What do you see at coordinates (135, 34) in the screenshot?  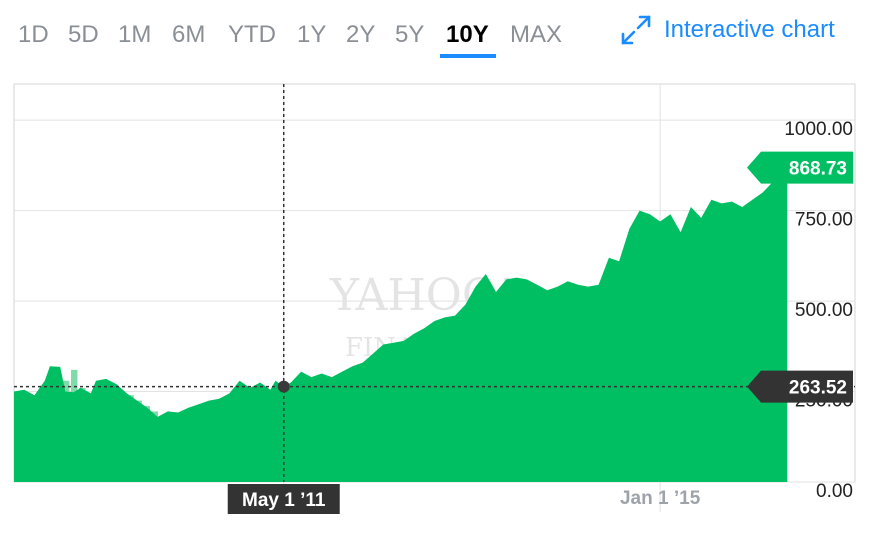 I see `tab-1m: 1M` at bounding box center [135, 34].